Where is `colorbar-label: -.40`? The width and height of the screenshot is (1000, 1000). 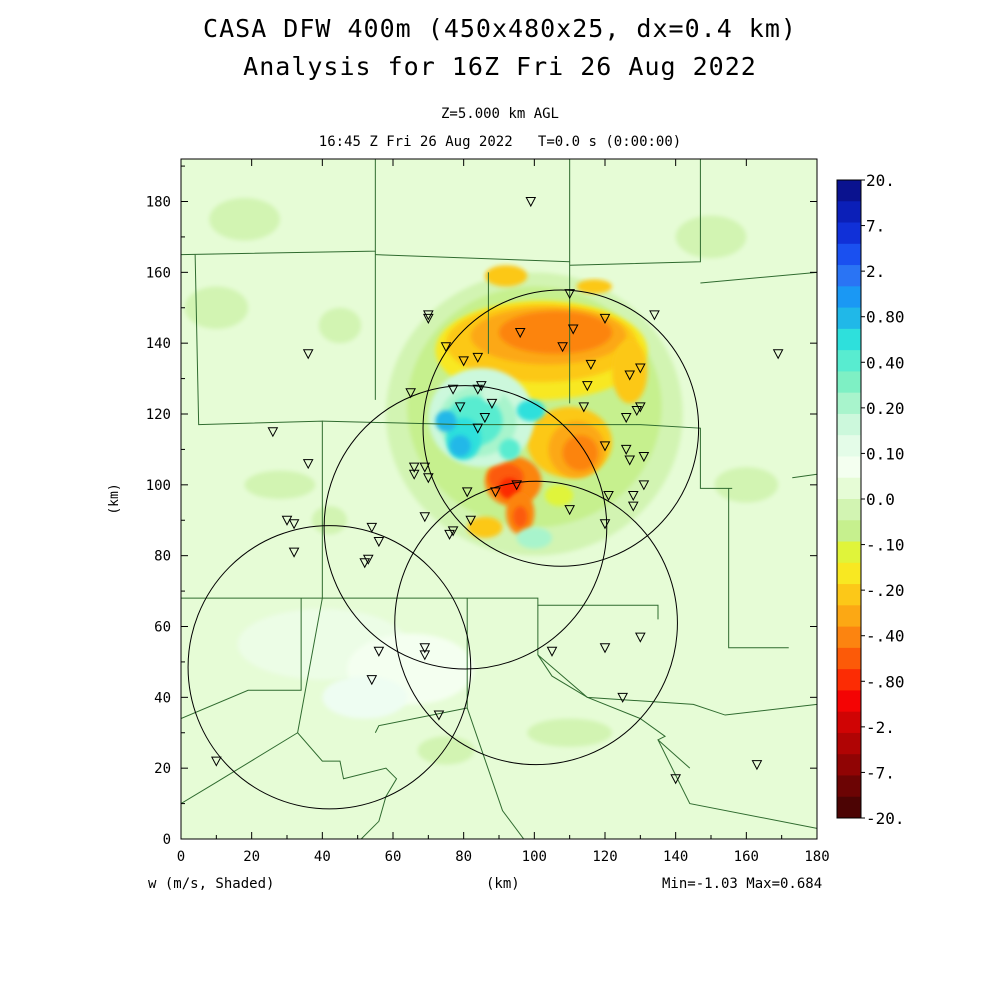 colorbar-label: -.40 is located at coordinates (885, 636).